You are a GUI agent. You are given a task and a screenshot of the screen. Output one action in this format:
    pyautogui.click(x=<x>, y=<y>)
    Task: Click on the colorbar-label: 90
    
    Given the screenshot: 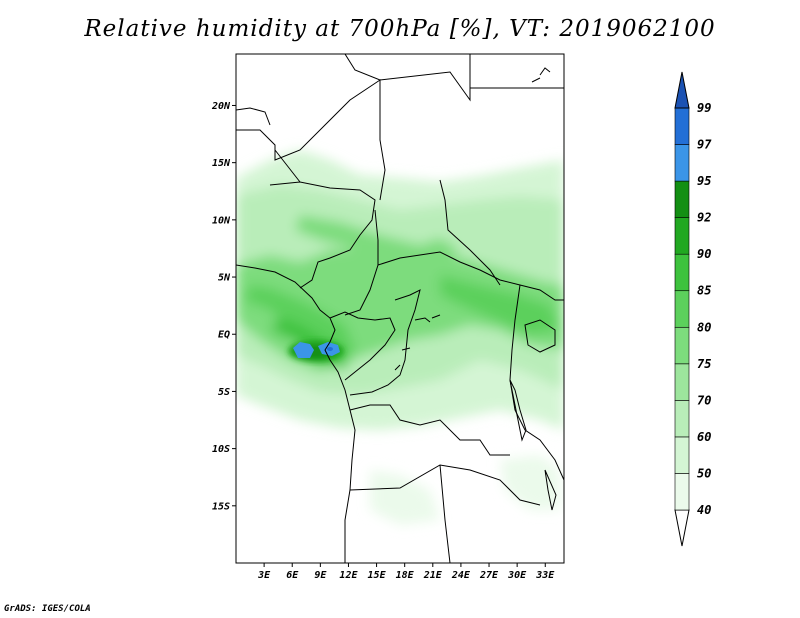 What is the action you would take?
    pyautogui.click(x=704, y=254)
    